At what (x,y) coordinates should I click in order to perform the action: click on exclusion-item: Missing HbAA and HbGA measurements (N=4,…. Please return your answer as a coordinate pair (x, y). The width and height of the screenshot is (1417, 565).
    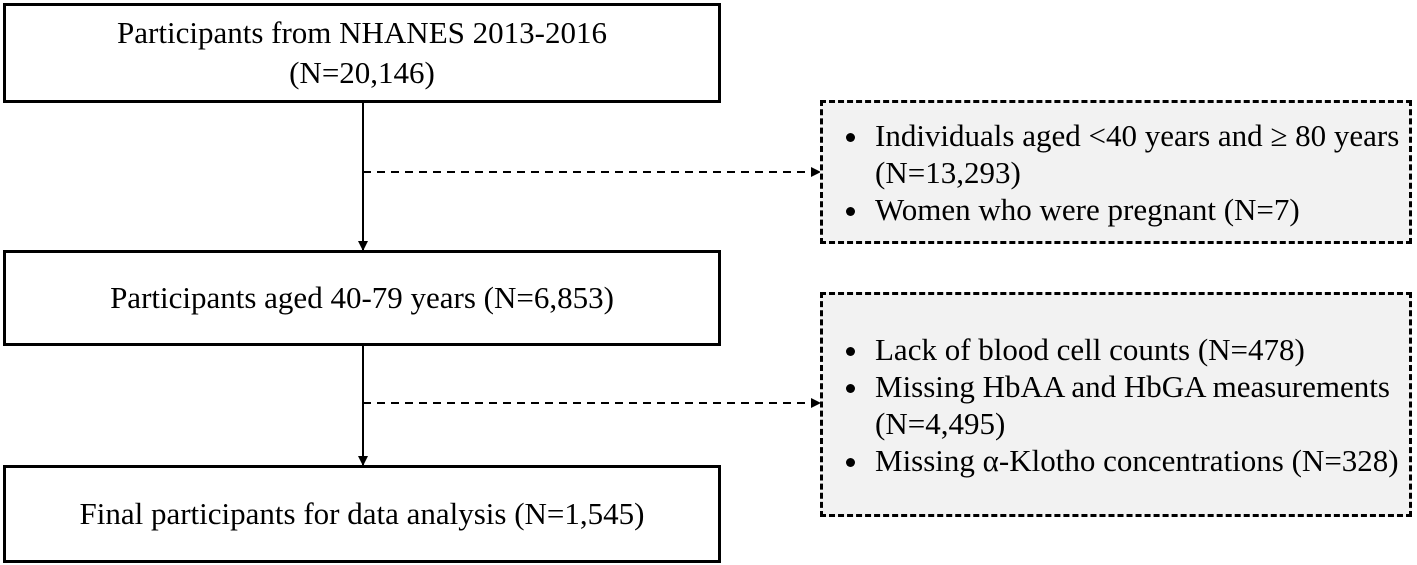
    Looking at the image, I should click on (1140, 405).